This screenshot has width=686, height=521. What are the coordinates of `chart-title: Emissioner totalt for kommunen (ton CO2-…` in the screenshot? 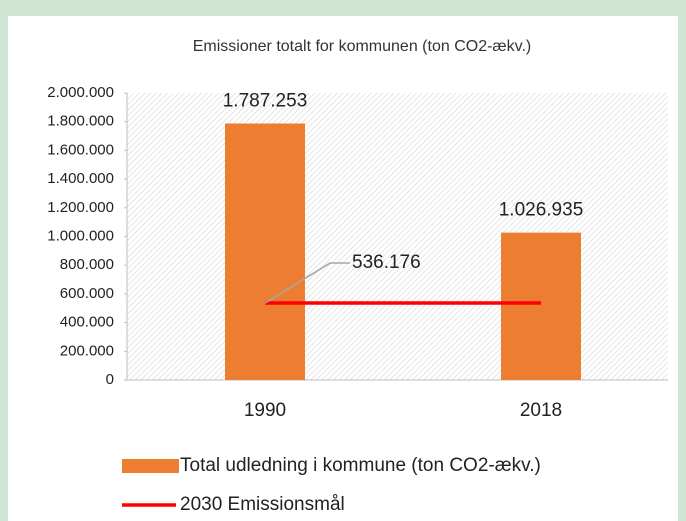 It's located at (362, 46).